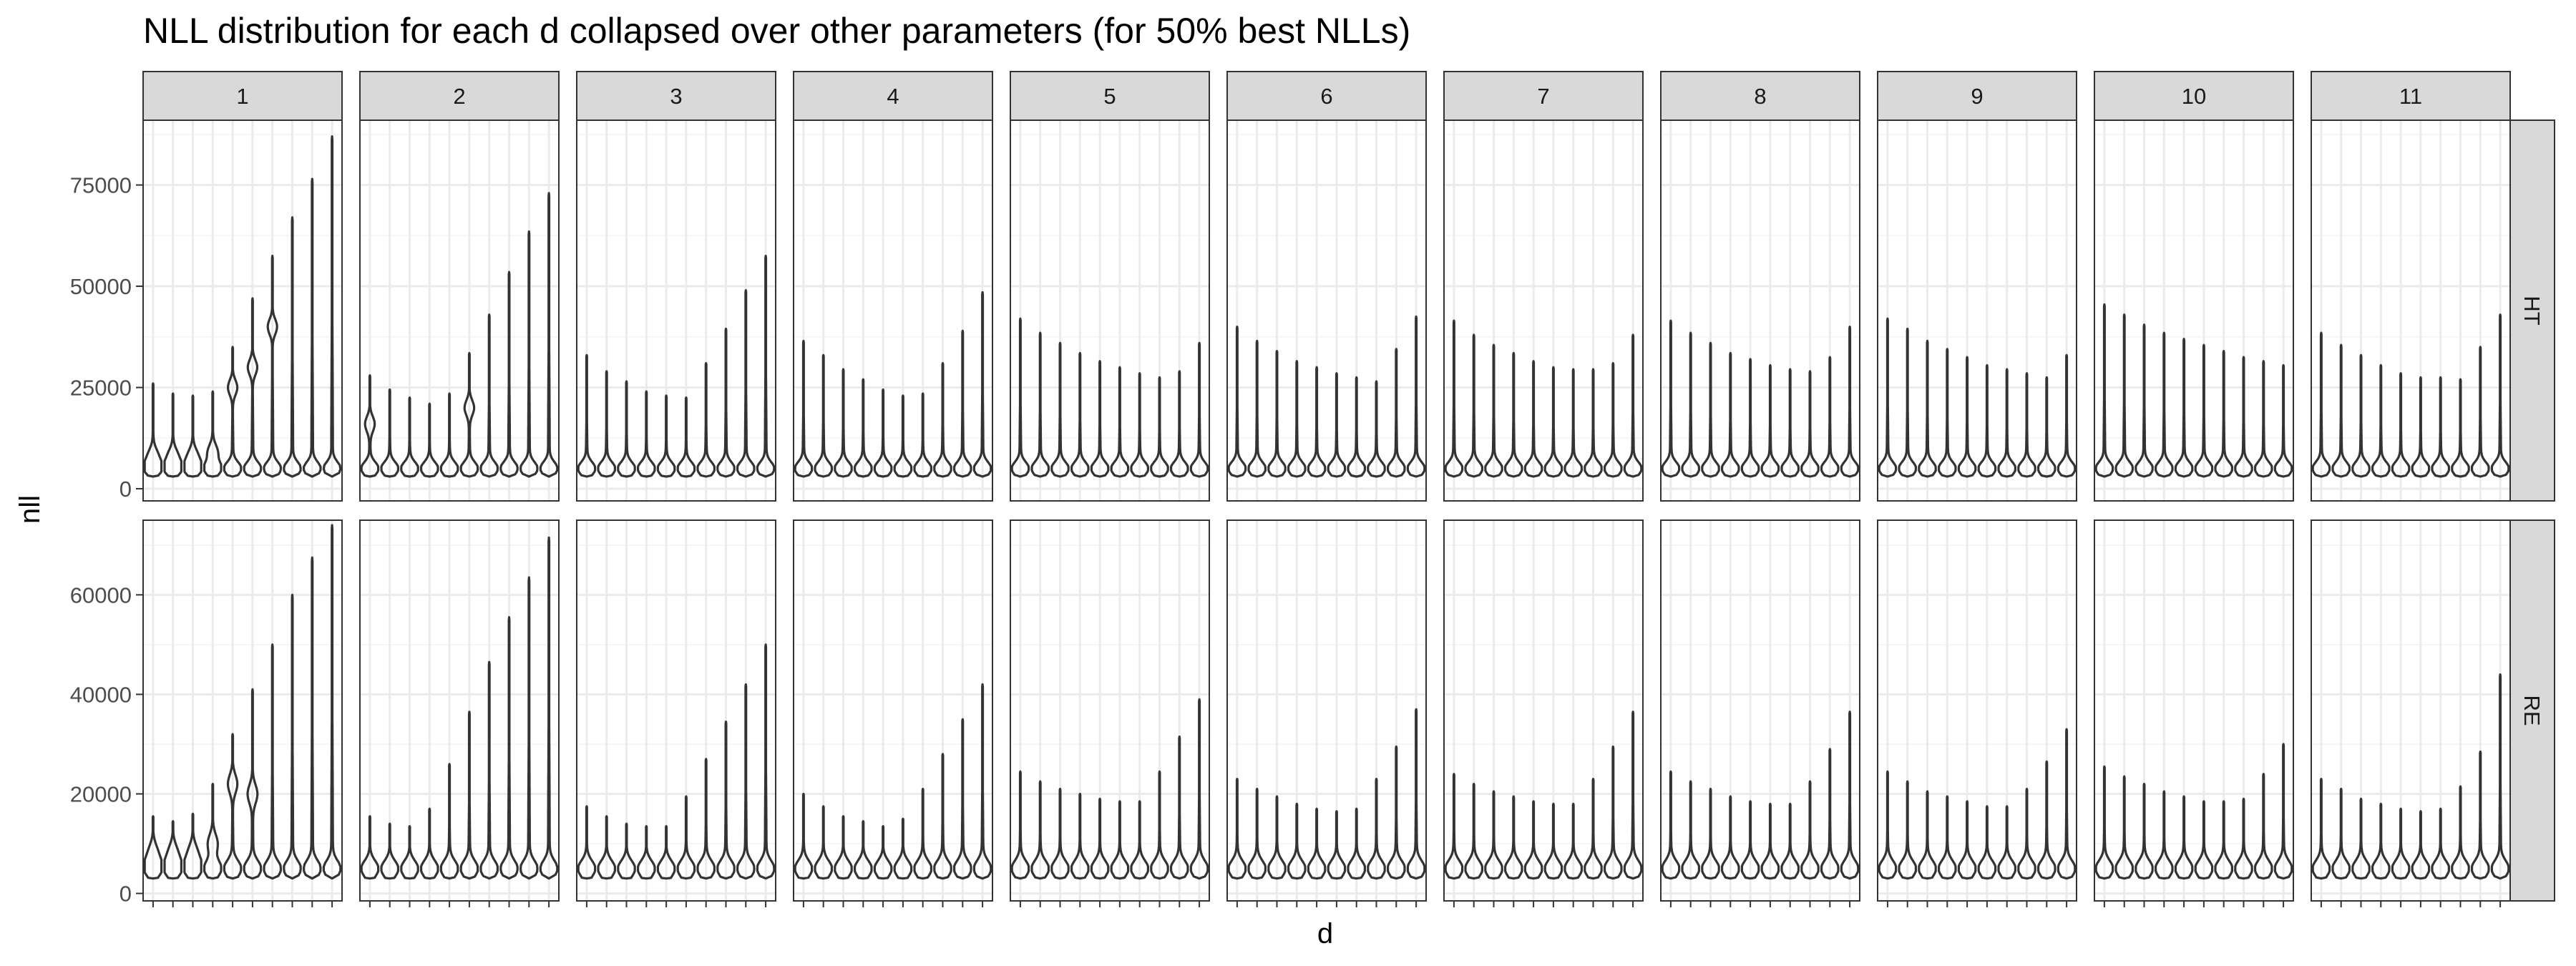  Describe the element at coordinates (1325, 934) in the screenshot. I see `x-axis-title: d` at that location.